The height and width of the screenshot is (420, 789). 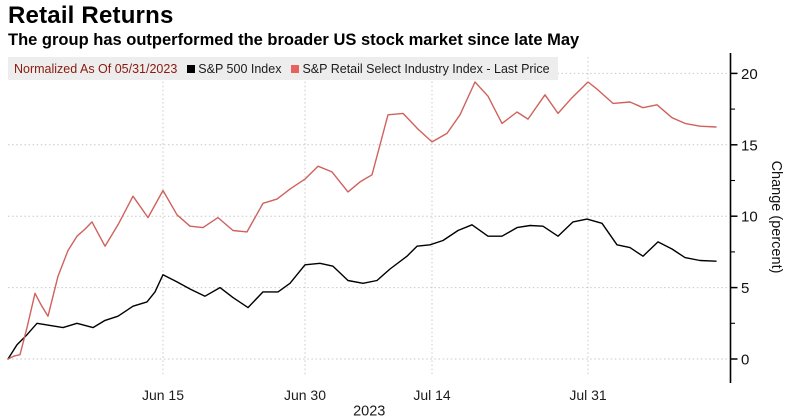 What do you see at coordinates (240, 68) in the screenshot?
I see `legend-item-label: S&P 500 Index` at bounding box center [240, 68].